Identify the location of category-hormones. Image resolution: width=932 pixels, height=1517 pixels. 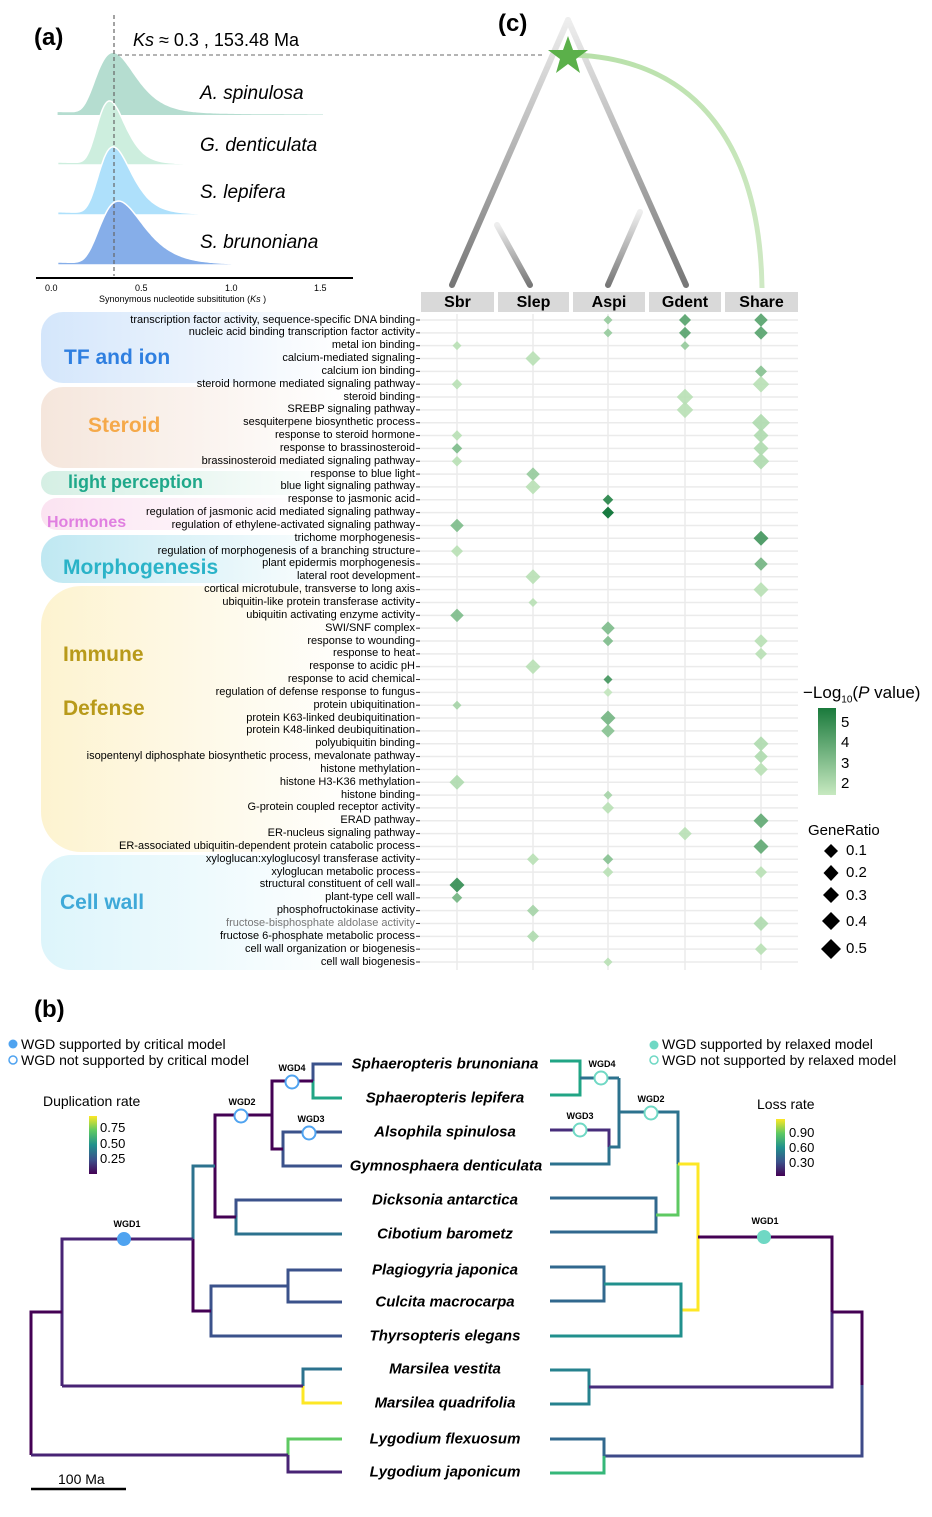
(231, 514).